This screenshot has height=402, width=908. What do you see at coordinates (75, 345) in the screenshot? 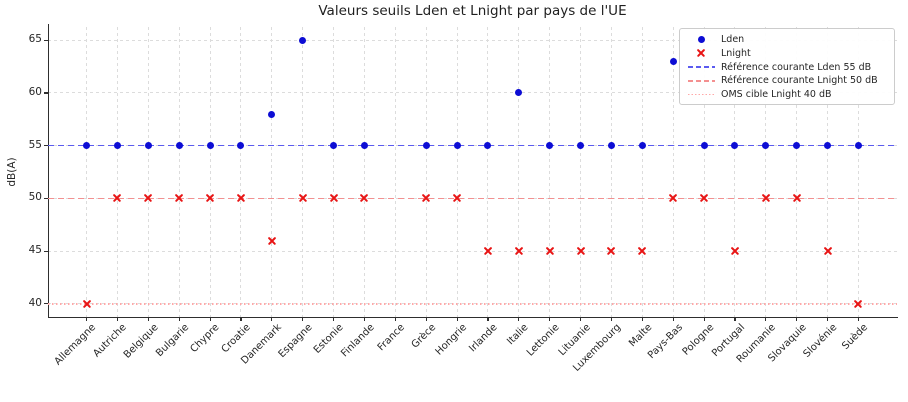
I see `x-tick-label: Allemagne` at bounding box center [75, 345].